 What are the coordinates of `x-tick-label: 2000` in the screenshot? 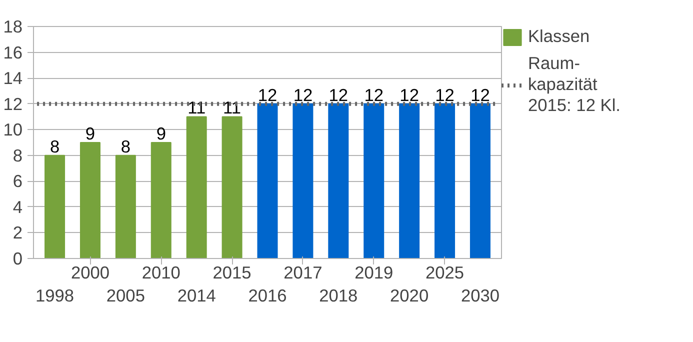 It's located at (90, 272).